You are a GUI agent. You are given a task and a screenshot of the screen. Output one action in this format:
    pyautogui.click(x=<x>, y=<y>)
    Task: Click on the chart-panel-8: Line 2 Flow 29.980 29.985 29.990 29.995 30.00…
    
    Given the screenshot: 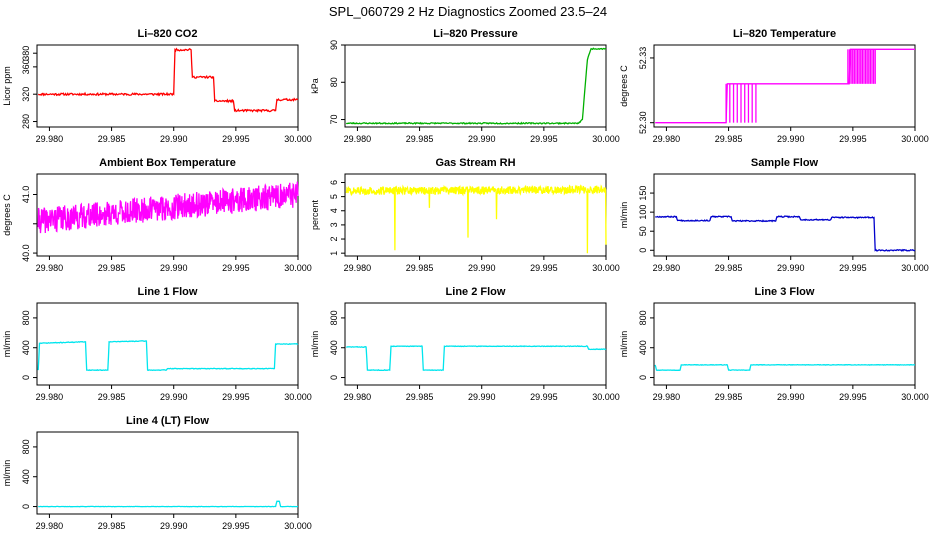 What is the action you would take?
    pyautogui.click(x=465, y=344)
    